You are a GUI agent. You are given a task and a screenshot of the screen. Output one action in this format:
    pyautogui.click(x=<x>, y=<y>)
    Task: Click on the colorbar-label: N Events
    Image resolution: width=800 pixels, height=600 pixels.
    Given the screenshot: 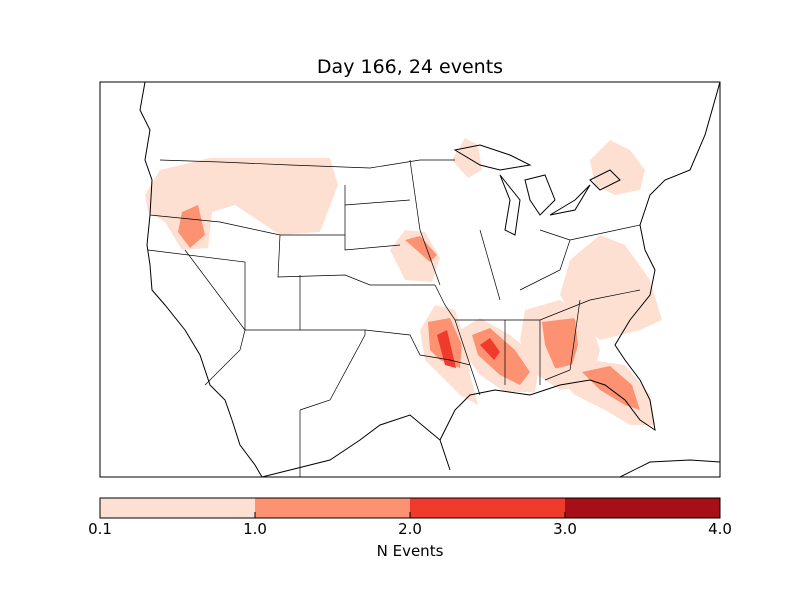 What is the action you would take?
    pyautogui.click(x=410, y=551)
    